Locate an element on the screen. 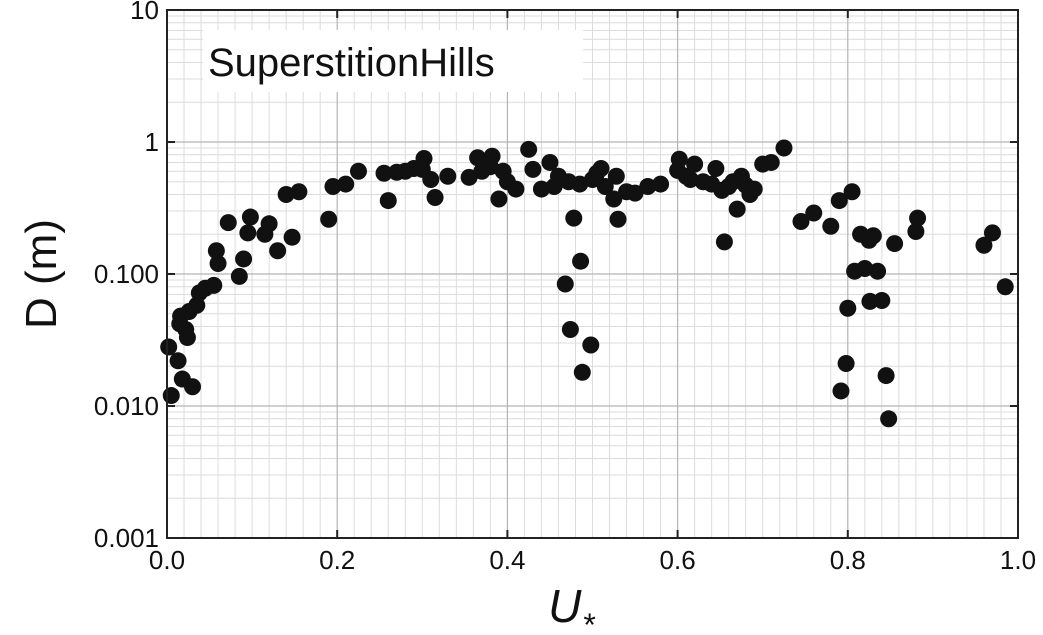 This screenshot has height=635, width=1043. x-axis-title-main: U is located at coordinates (565, 606).